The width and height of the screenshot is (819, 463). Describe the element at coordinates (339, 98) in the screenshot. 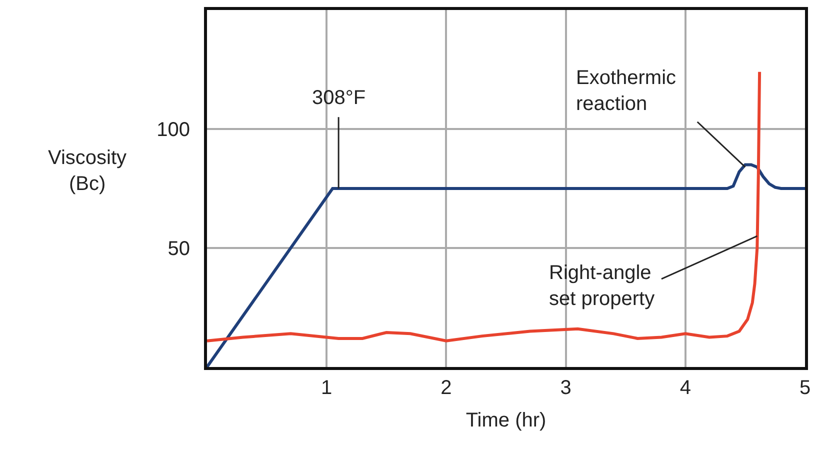

I see `annotation: 308°F` at that location.